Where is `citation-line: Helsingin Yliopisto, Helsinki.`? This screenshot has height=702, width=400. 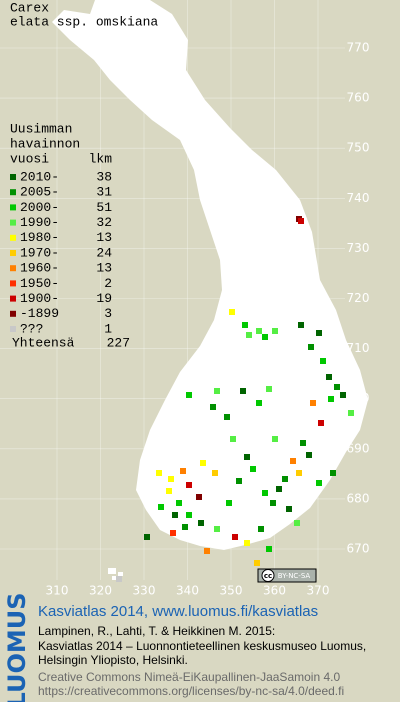 citation-line: Helsingin Yliopisto, Helsinki. is located at coordinates (113, 660).